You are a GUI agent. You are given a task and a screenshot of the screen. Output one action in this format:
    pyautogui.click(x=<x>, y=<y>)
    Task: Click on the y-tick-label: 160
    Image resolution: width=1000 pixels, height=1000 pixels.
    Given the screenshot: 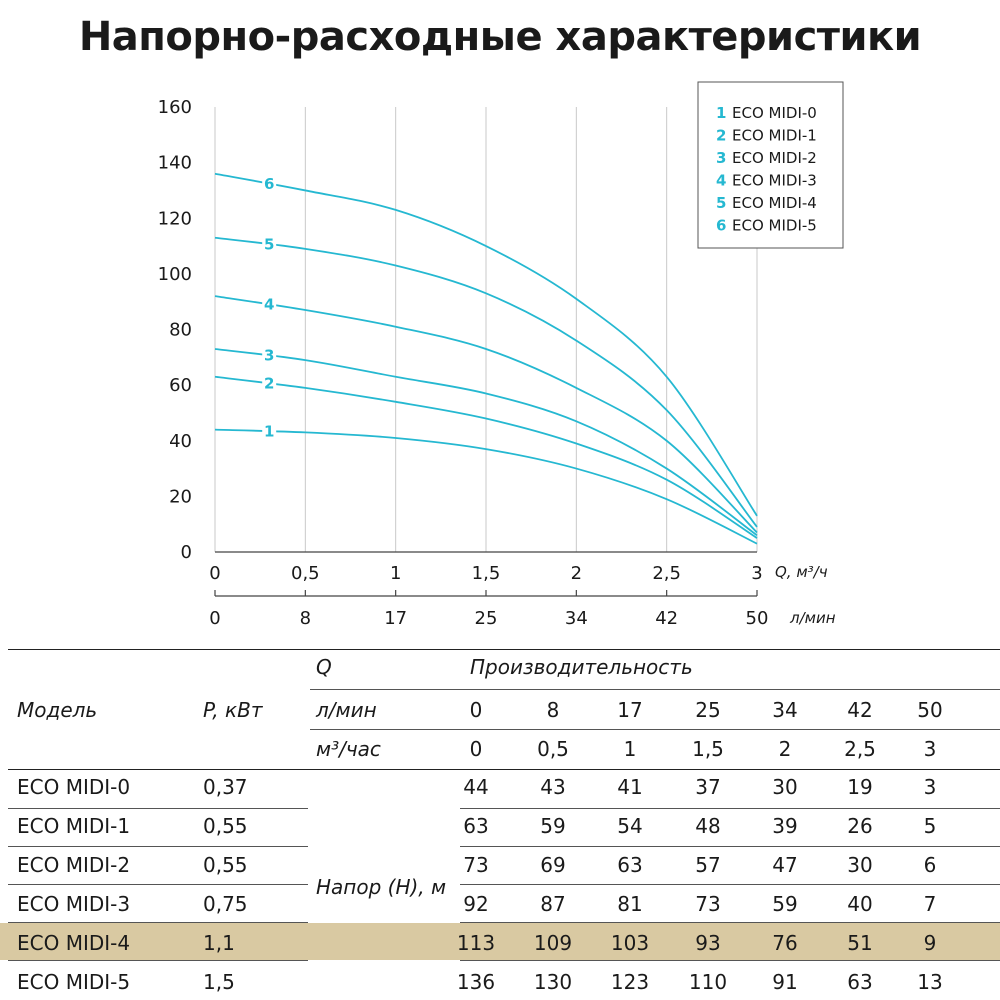 What is the action you would take?
    pyautogui.click(x=175, y=107)
    